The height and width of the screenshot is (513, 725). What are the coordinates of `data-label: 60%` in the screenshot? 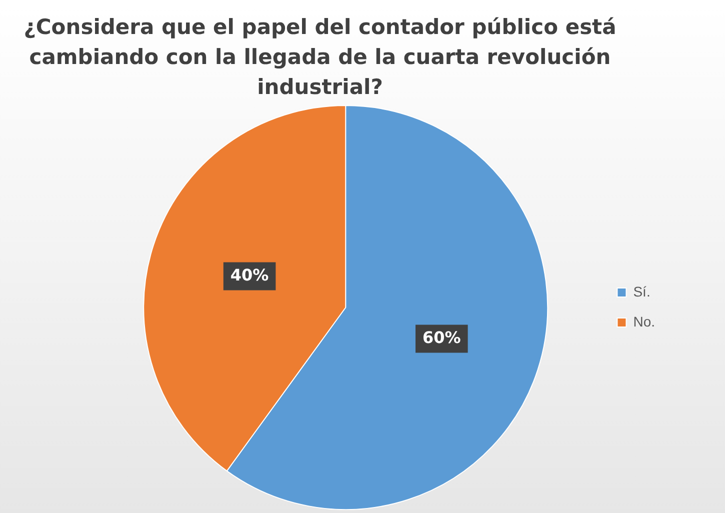 It's located at (441, 337).